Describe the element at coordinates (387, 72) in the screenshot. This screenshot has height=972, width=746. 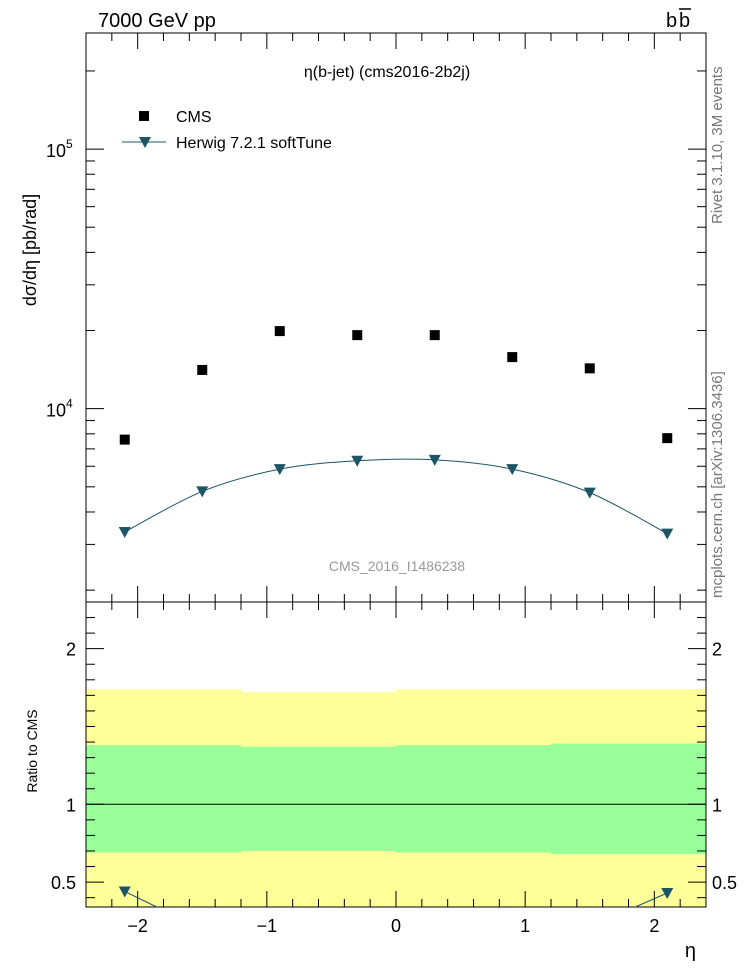
I see `plot-title: η(b-jet) (cms2016-2b2j)` at that location.